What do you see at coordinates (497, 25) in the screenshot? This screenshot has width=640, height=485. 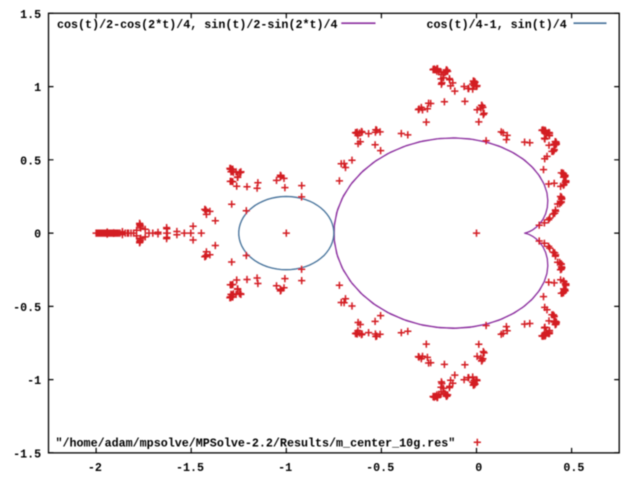 I see `svg-text: cos(t)/4-1, sin(t)/4` at bounding box center [497, 25].